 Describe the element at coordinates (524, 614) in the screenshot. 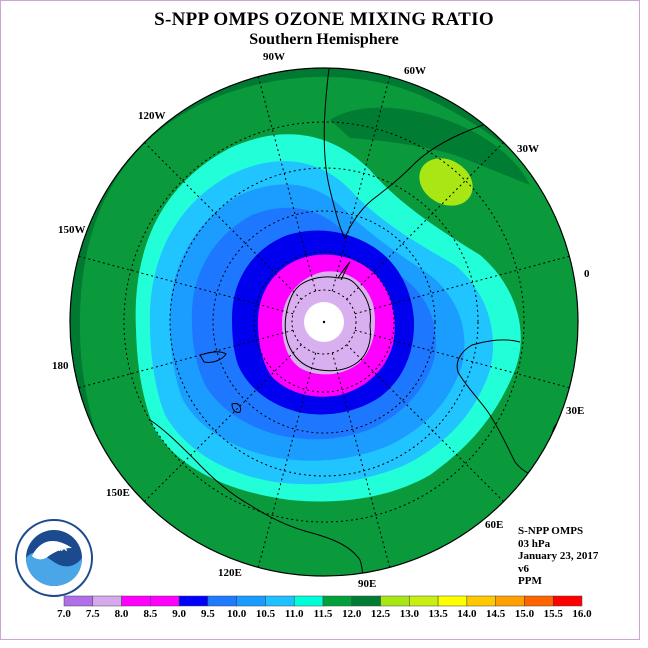

I see `colorbar-tick-label: 15.0` at that location.